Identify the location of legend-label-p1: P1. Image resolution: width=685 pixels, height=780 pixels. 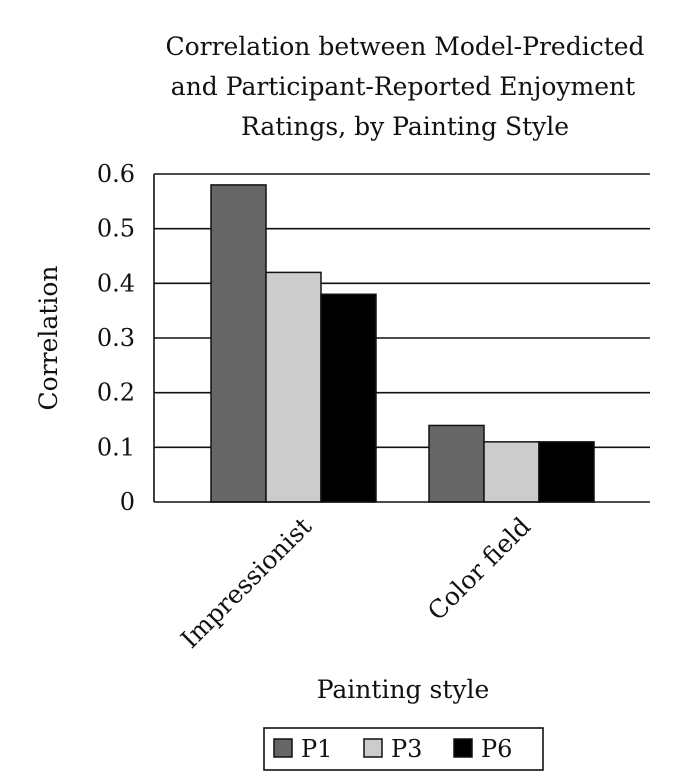
(316, 749).